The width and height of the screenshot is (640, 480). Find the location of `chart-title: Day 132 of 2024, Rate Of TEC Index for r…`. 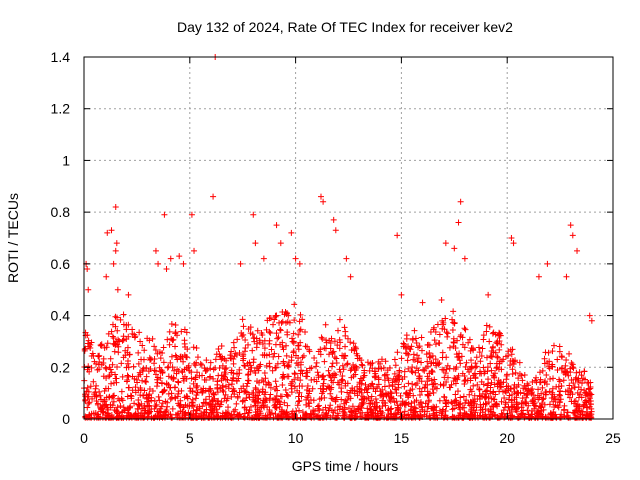

chart-title: Day 132 of 2024, Rate Of TEC Index for r… is located at coordinates (345, 27).